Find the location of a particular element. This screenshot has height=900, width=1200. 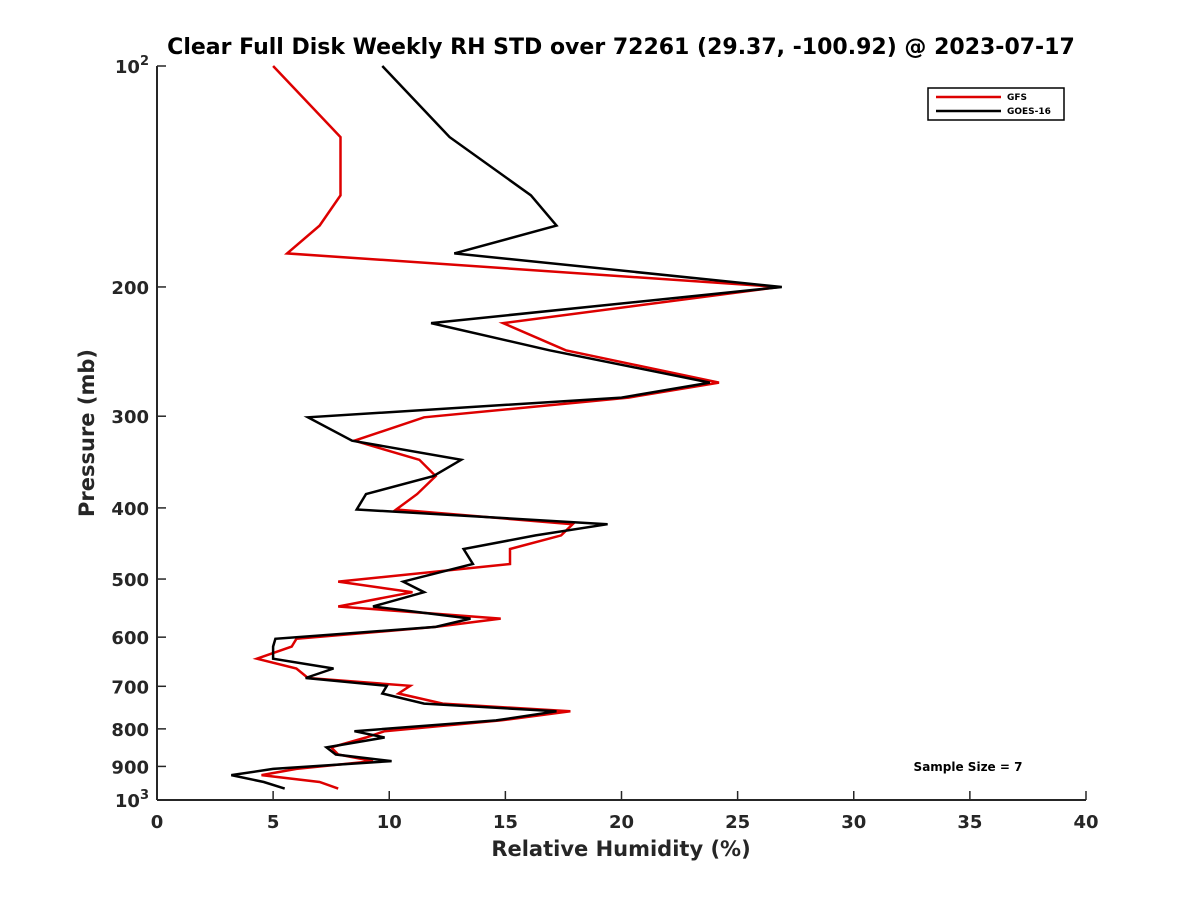

legend-box is located at coordinates (996, 104).